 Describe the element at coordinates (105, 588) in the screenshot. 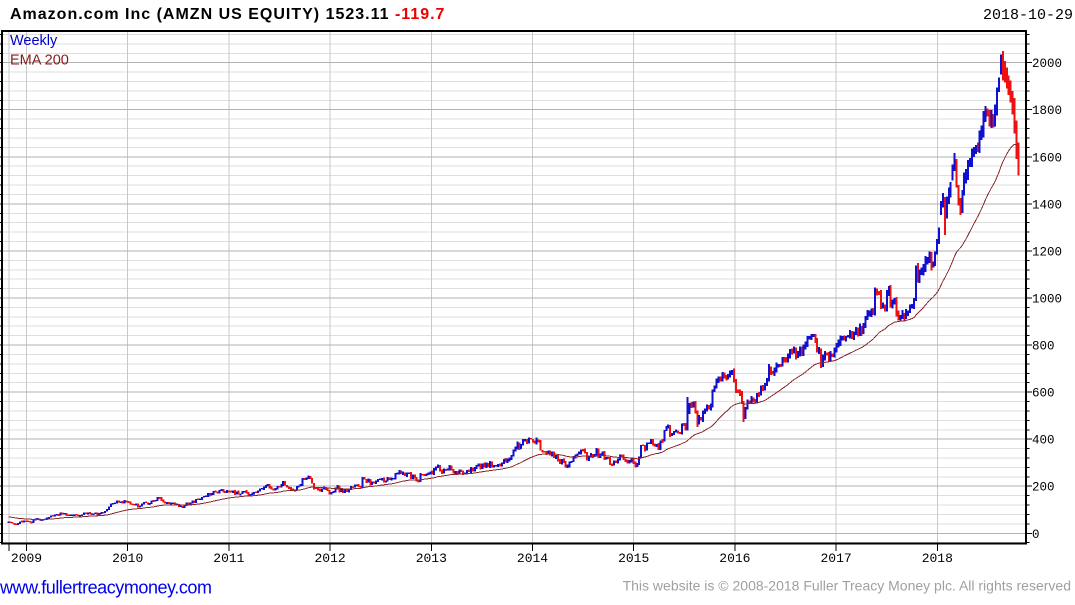

I see `svg-text: www.fullertreacymoney.com` at that location.